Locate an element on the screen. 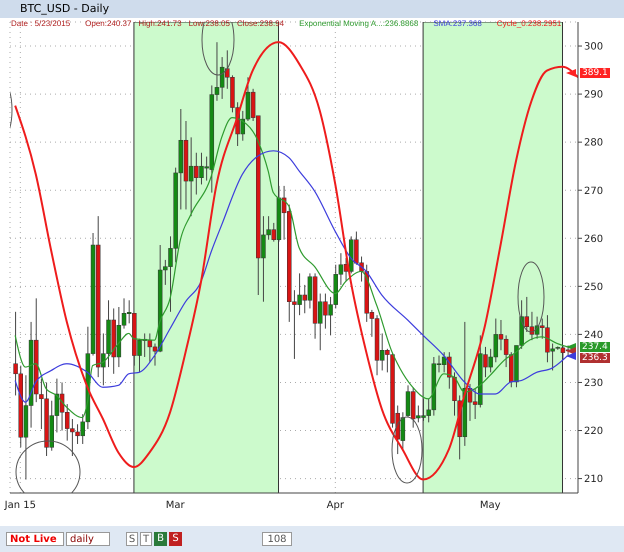 This screenshot has width=624, height=552. x-tick-label: Mar is located at coordinates (176, 506).